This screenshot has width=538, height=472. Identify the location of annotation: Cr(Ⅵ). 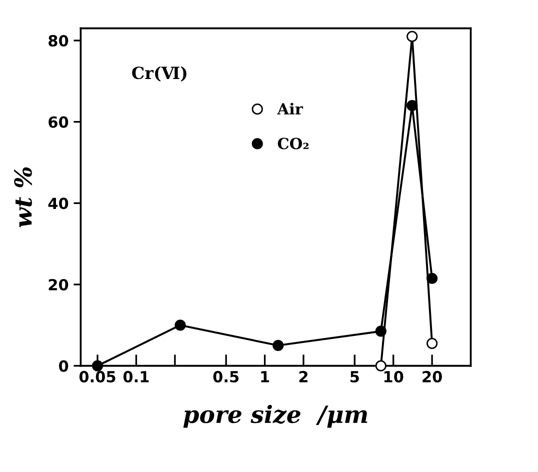
(159, 74).